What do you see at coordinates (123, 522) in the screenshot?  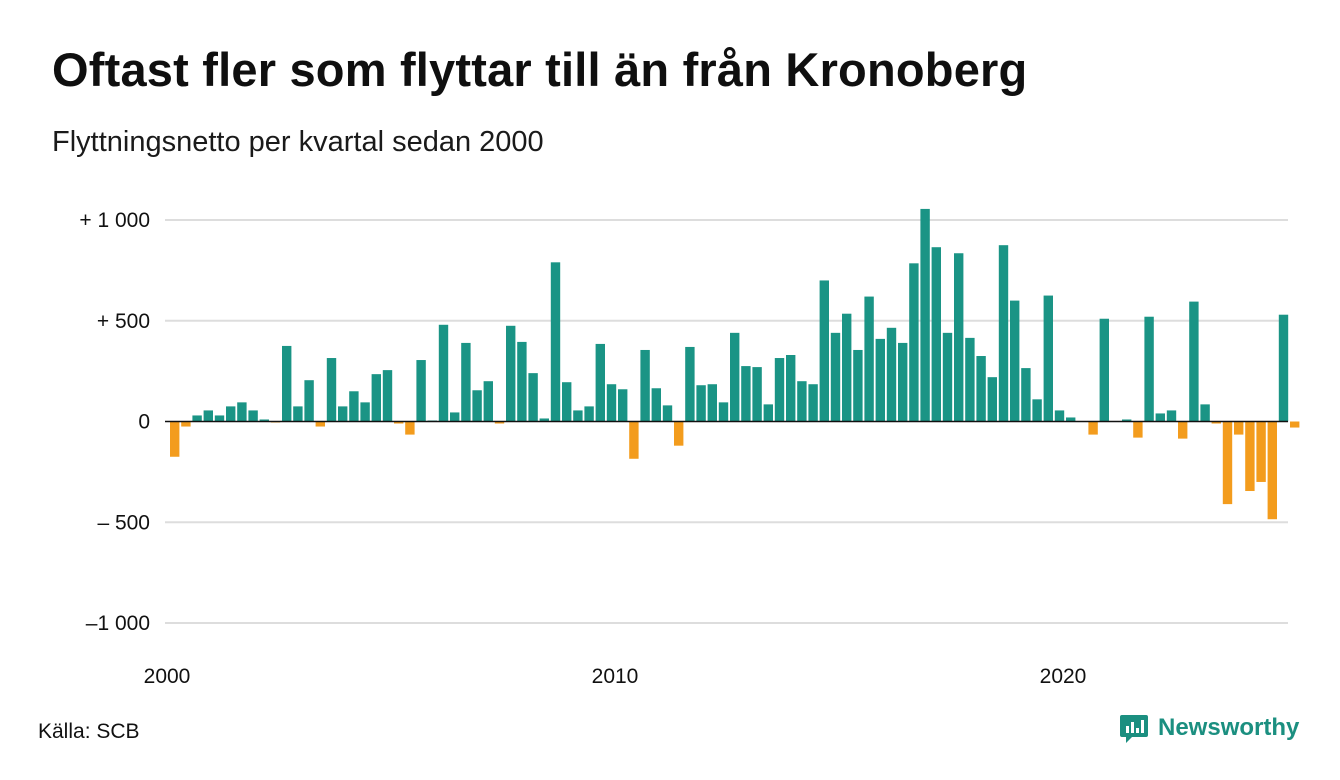 I see `y-tick-label: – 500` at bounding box center [123, 522].